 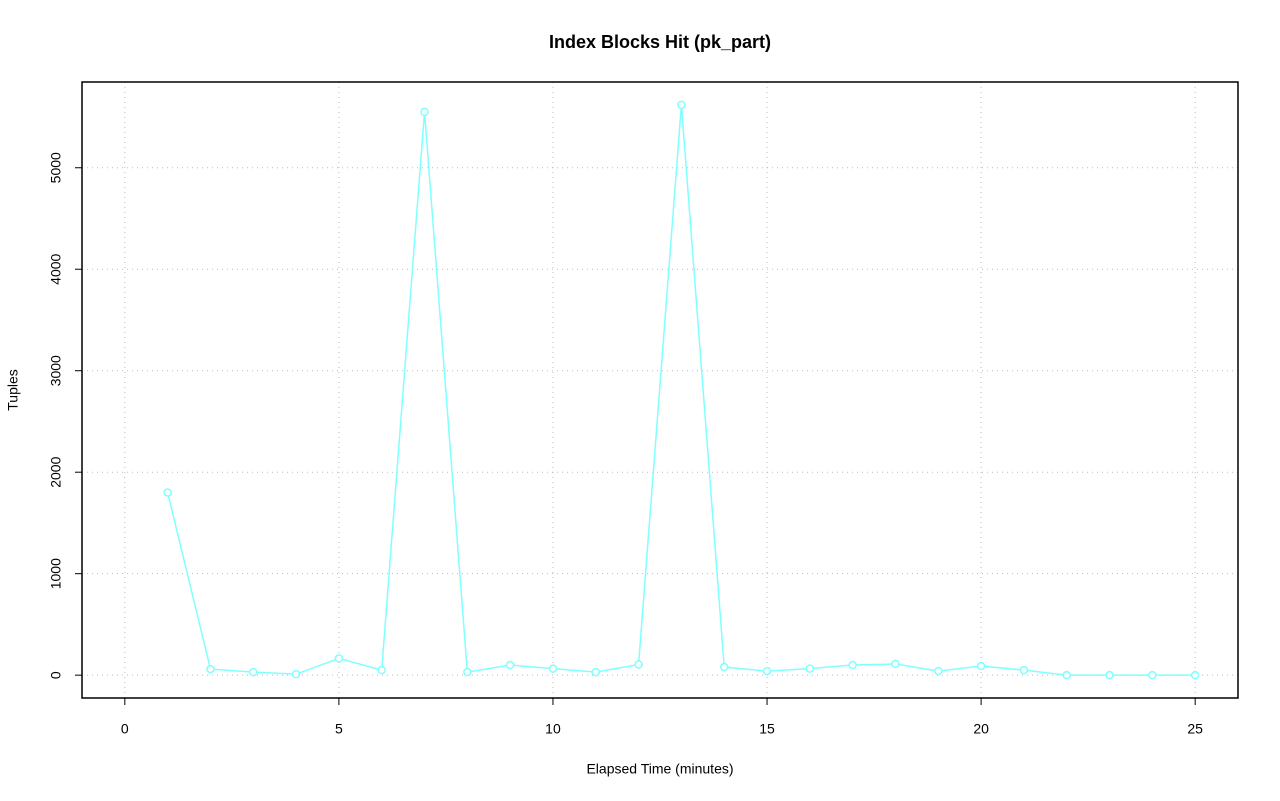 What do you see at coordinates (1195, 729) in the screenshot?
I see `x-tick-label: 25` at bounding box center [1195, 729].